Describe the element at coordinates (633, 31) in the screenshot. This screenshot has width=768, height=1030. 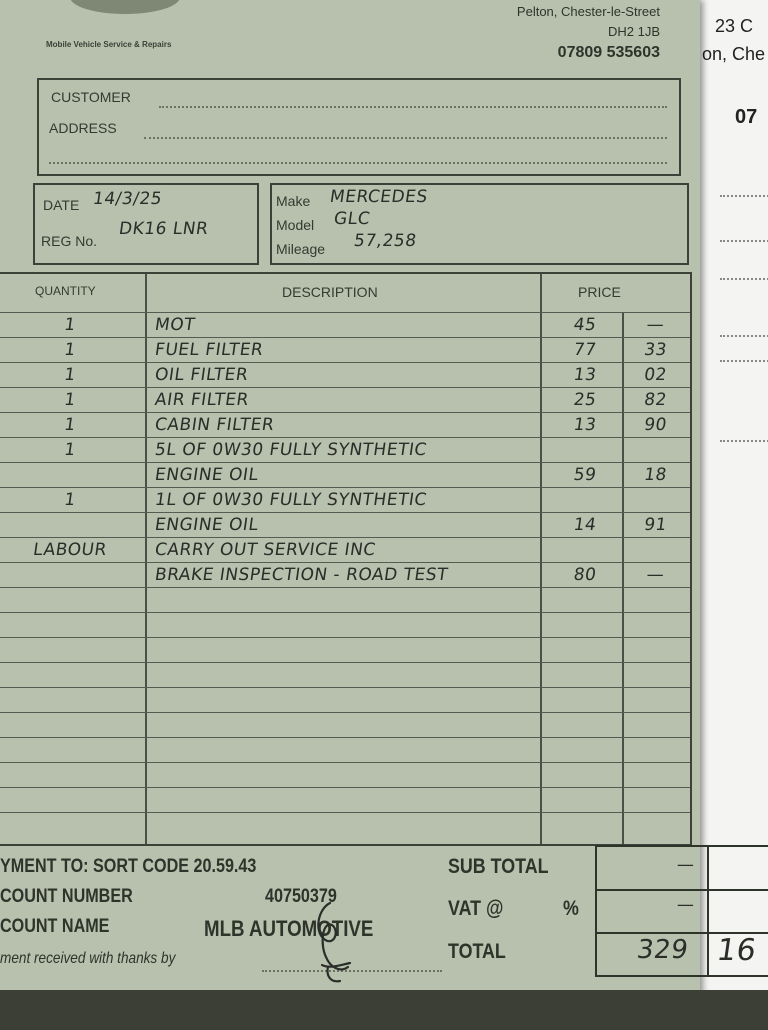
I see `postcode: DH2 1JB` at that location.